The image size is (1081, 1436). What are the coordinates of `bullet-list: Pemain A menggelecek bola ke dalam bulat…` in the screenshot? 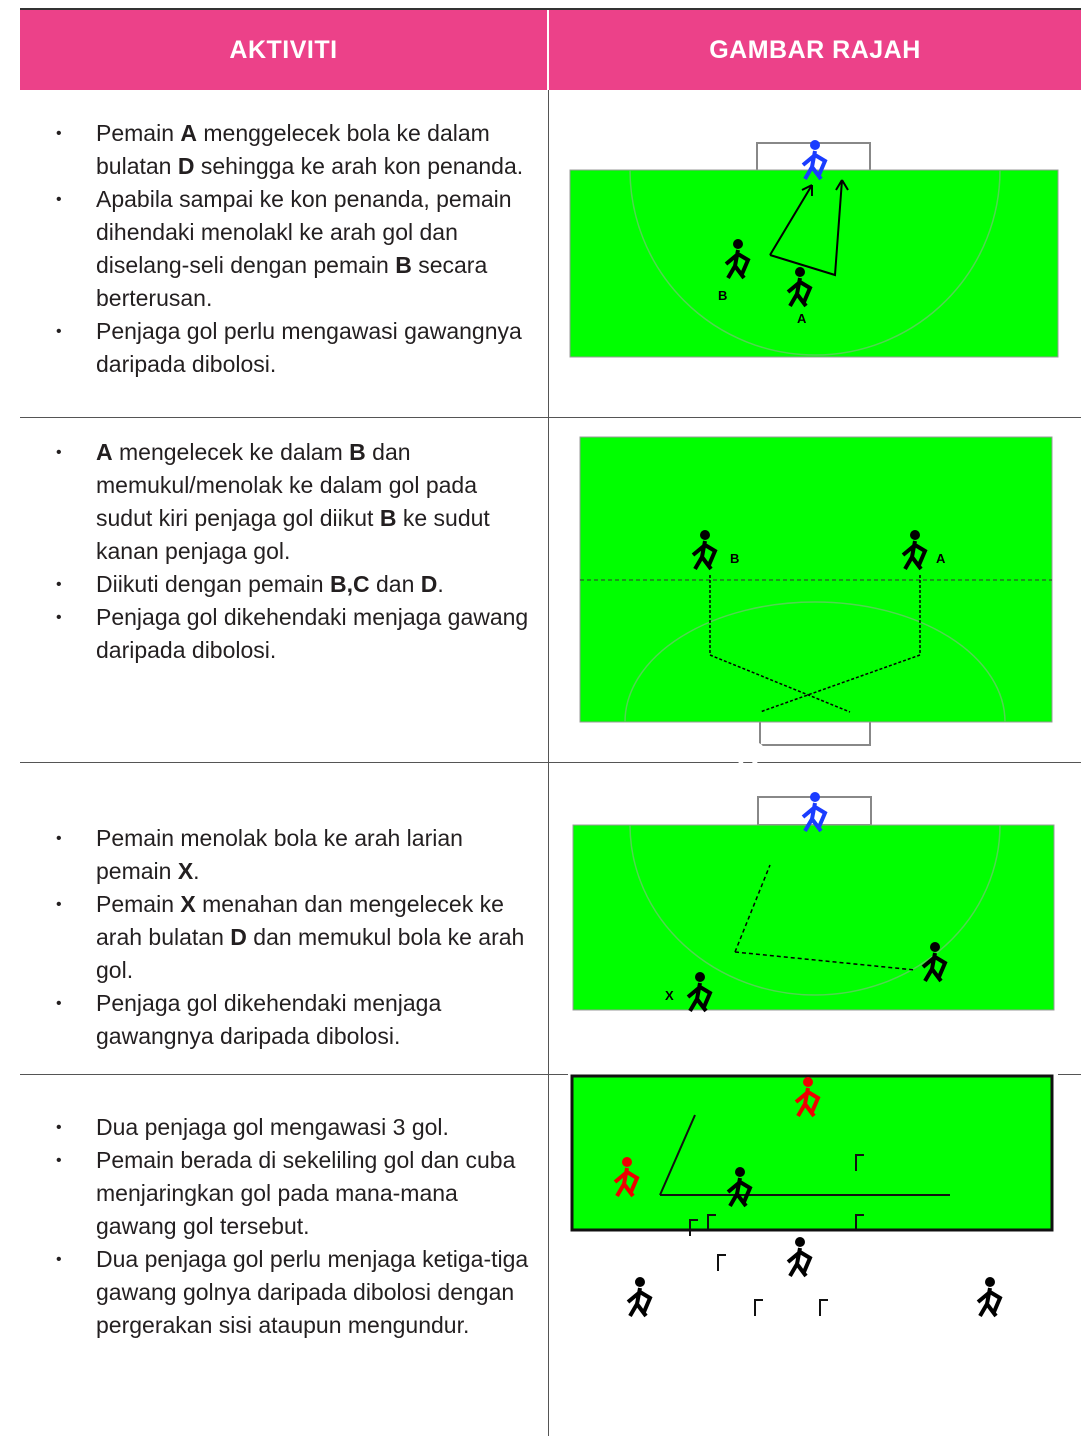 It's located at (292, 249).